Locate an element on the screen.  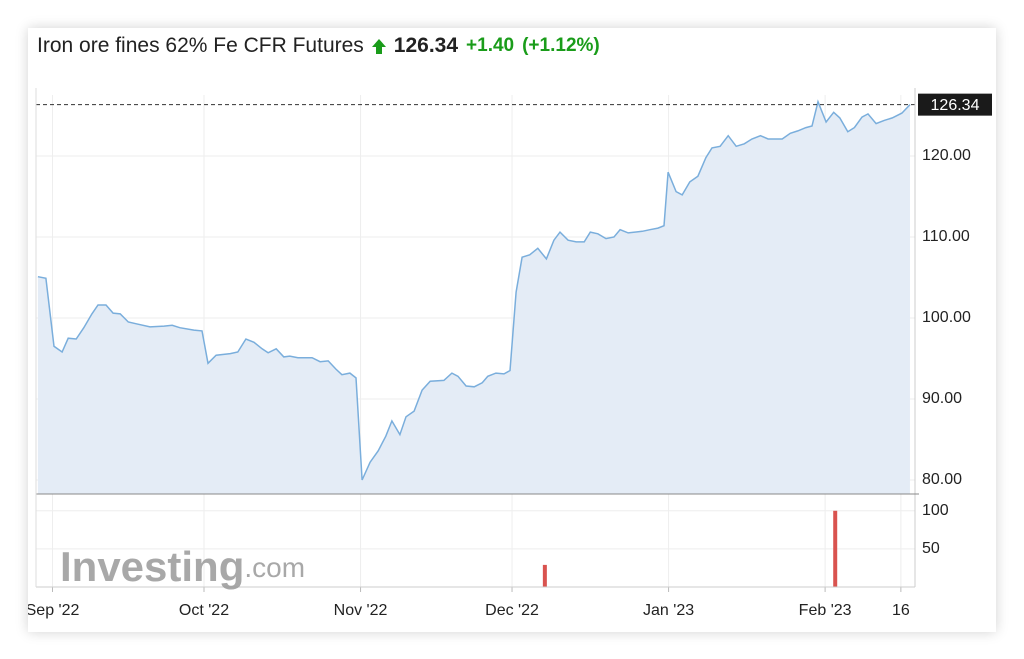
y-tick-label: 120.00 is located at coordinates (946, 155).